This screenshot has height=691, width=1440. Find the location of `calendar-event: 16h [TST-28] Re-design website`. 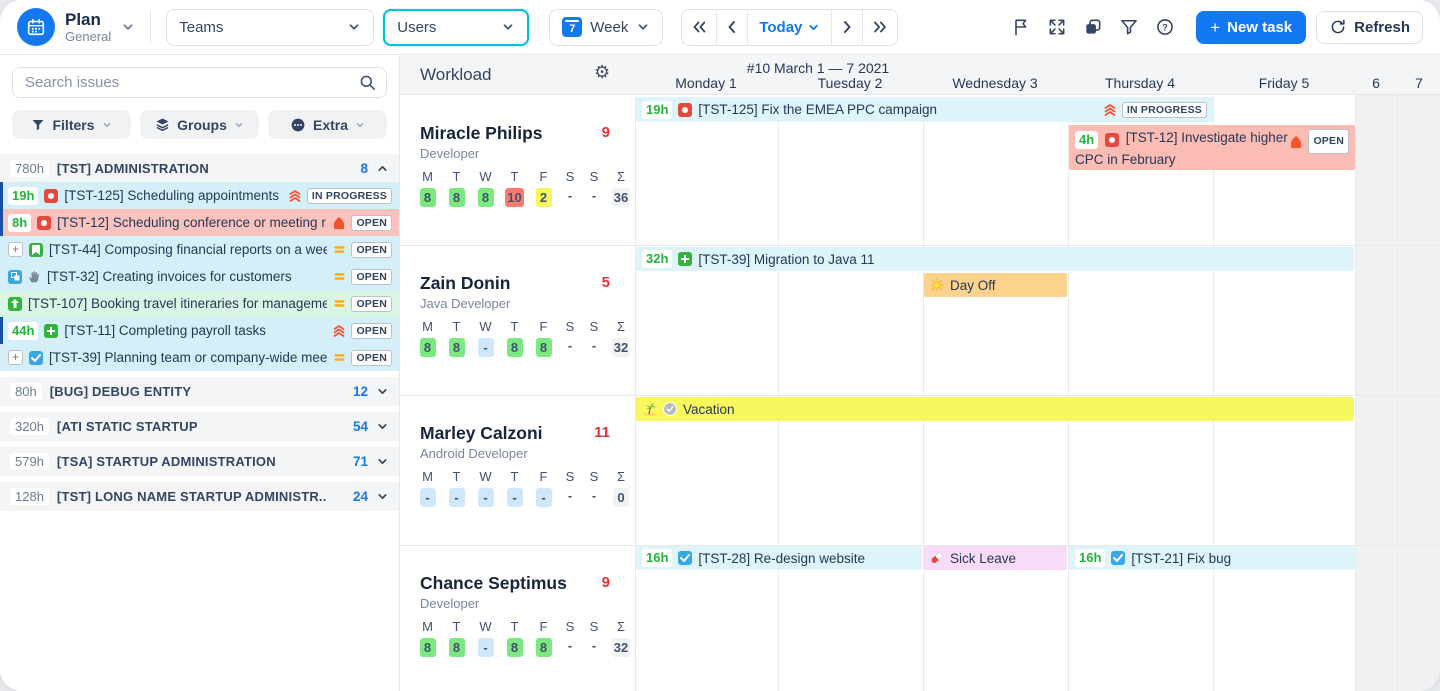

calendar-event: 16h [TST-28] Re-design website is located at coordinates (779, 558).